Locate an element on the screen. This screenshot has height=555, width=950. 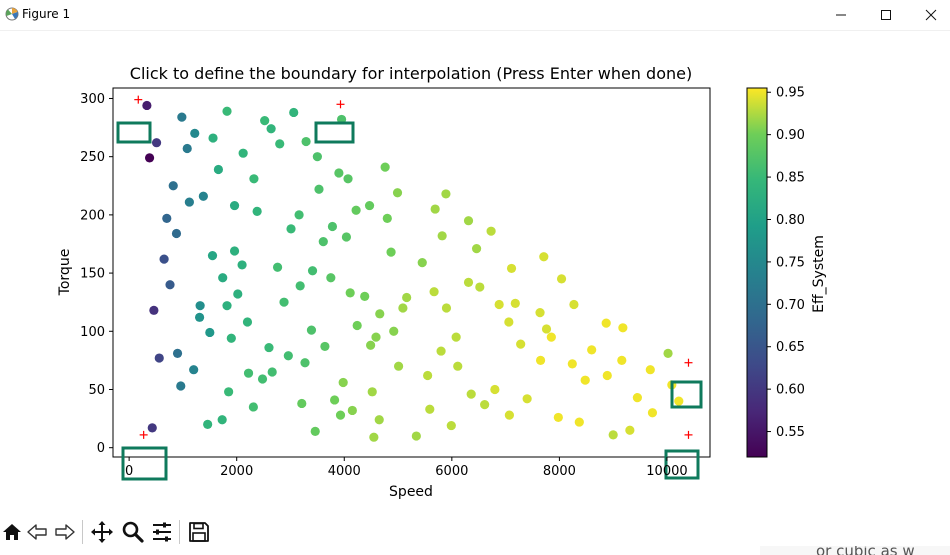
minimize-icon is located at coordinates (841, 15).